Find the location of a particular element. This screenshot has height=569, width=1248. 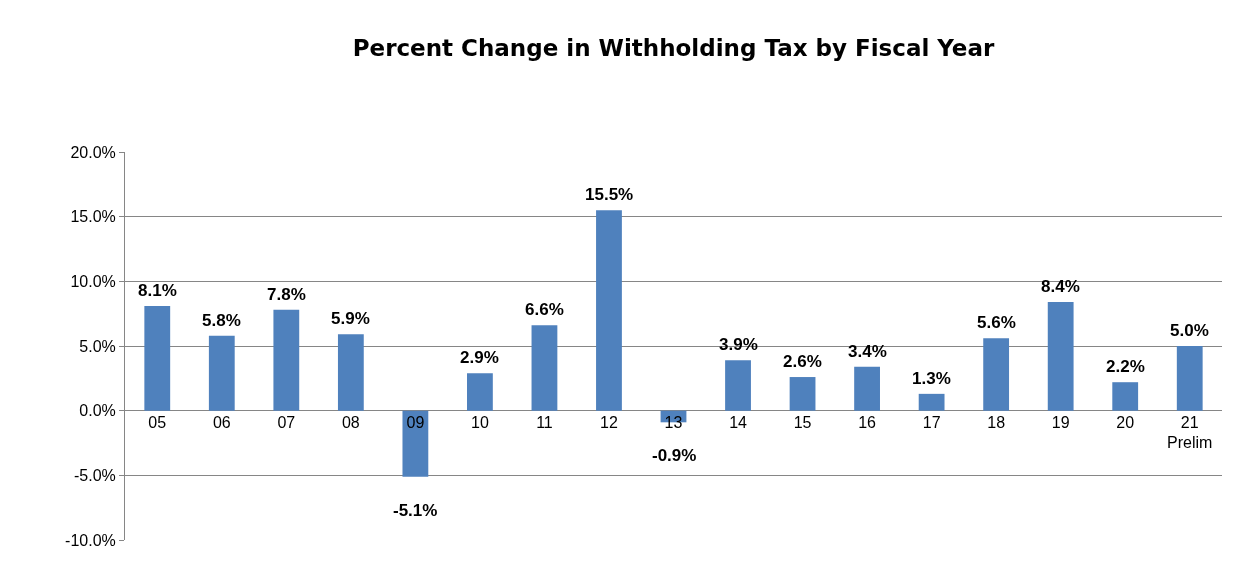

y-tick-label: -10.0% is located at coordinates (90, 540).